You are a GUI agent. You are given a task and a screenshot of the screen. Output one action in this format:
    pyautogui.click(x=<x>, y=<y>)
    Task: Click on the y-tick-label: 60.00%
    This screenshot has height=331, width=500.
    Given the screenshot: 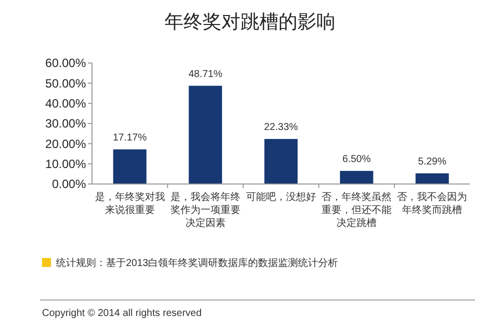 What is the action you would take?
    pyautogui.click(x=65, y=63)
    